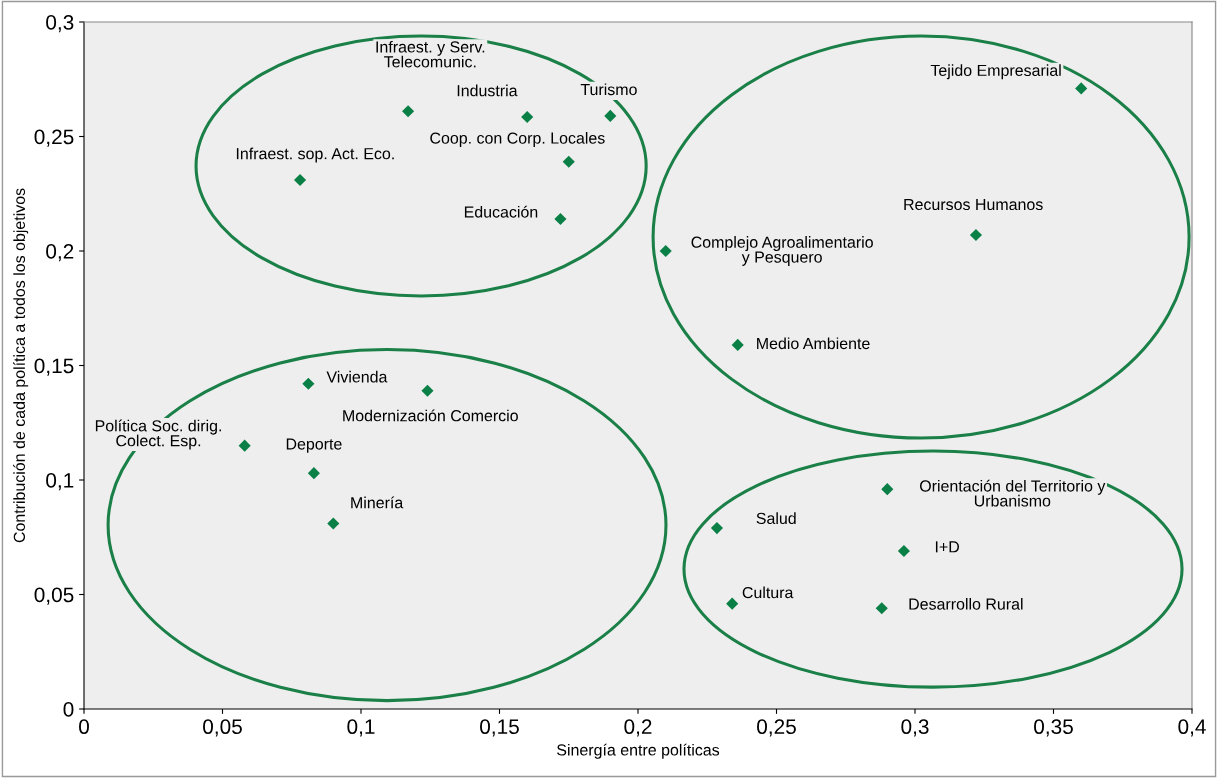  Describe the element at coordinates (60, 482) in the screenshot. I see `y-tick-label: 0,1` at that location.